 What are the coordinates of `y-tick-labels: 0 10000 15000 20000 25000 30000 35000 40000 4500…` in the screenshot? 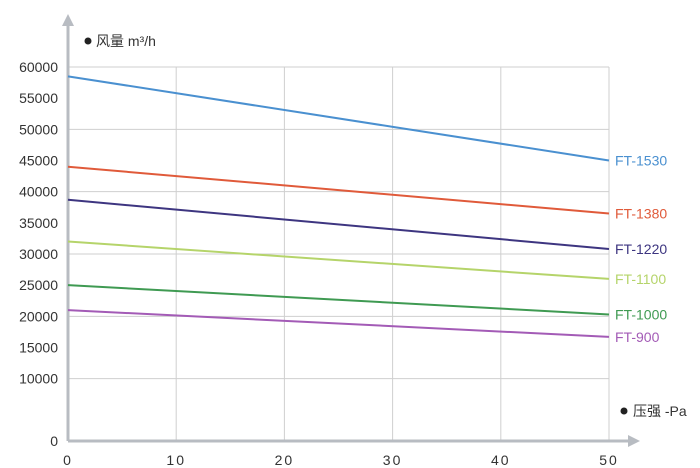 It's located at (38, 254).